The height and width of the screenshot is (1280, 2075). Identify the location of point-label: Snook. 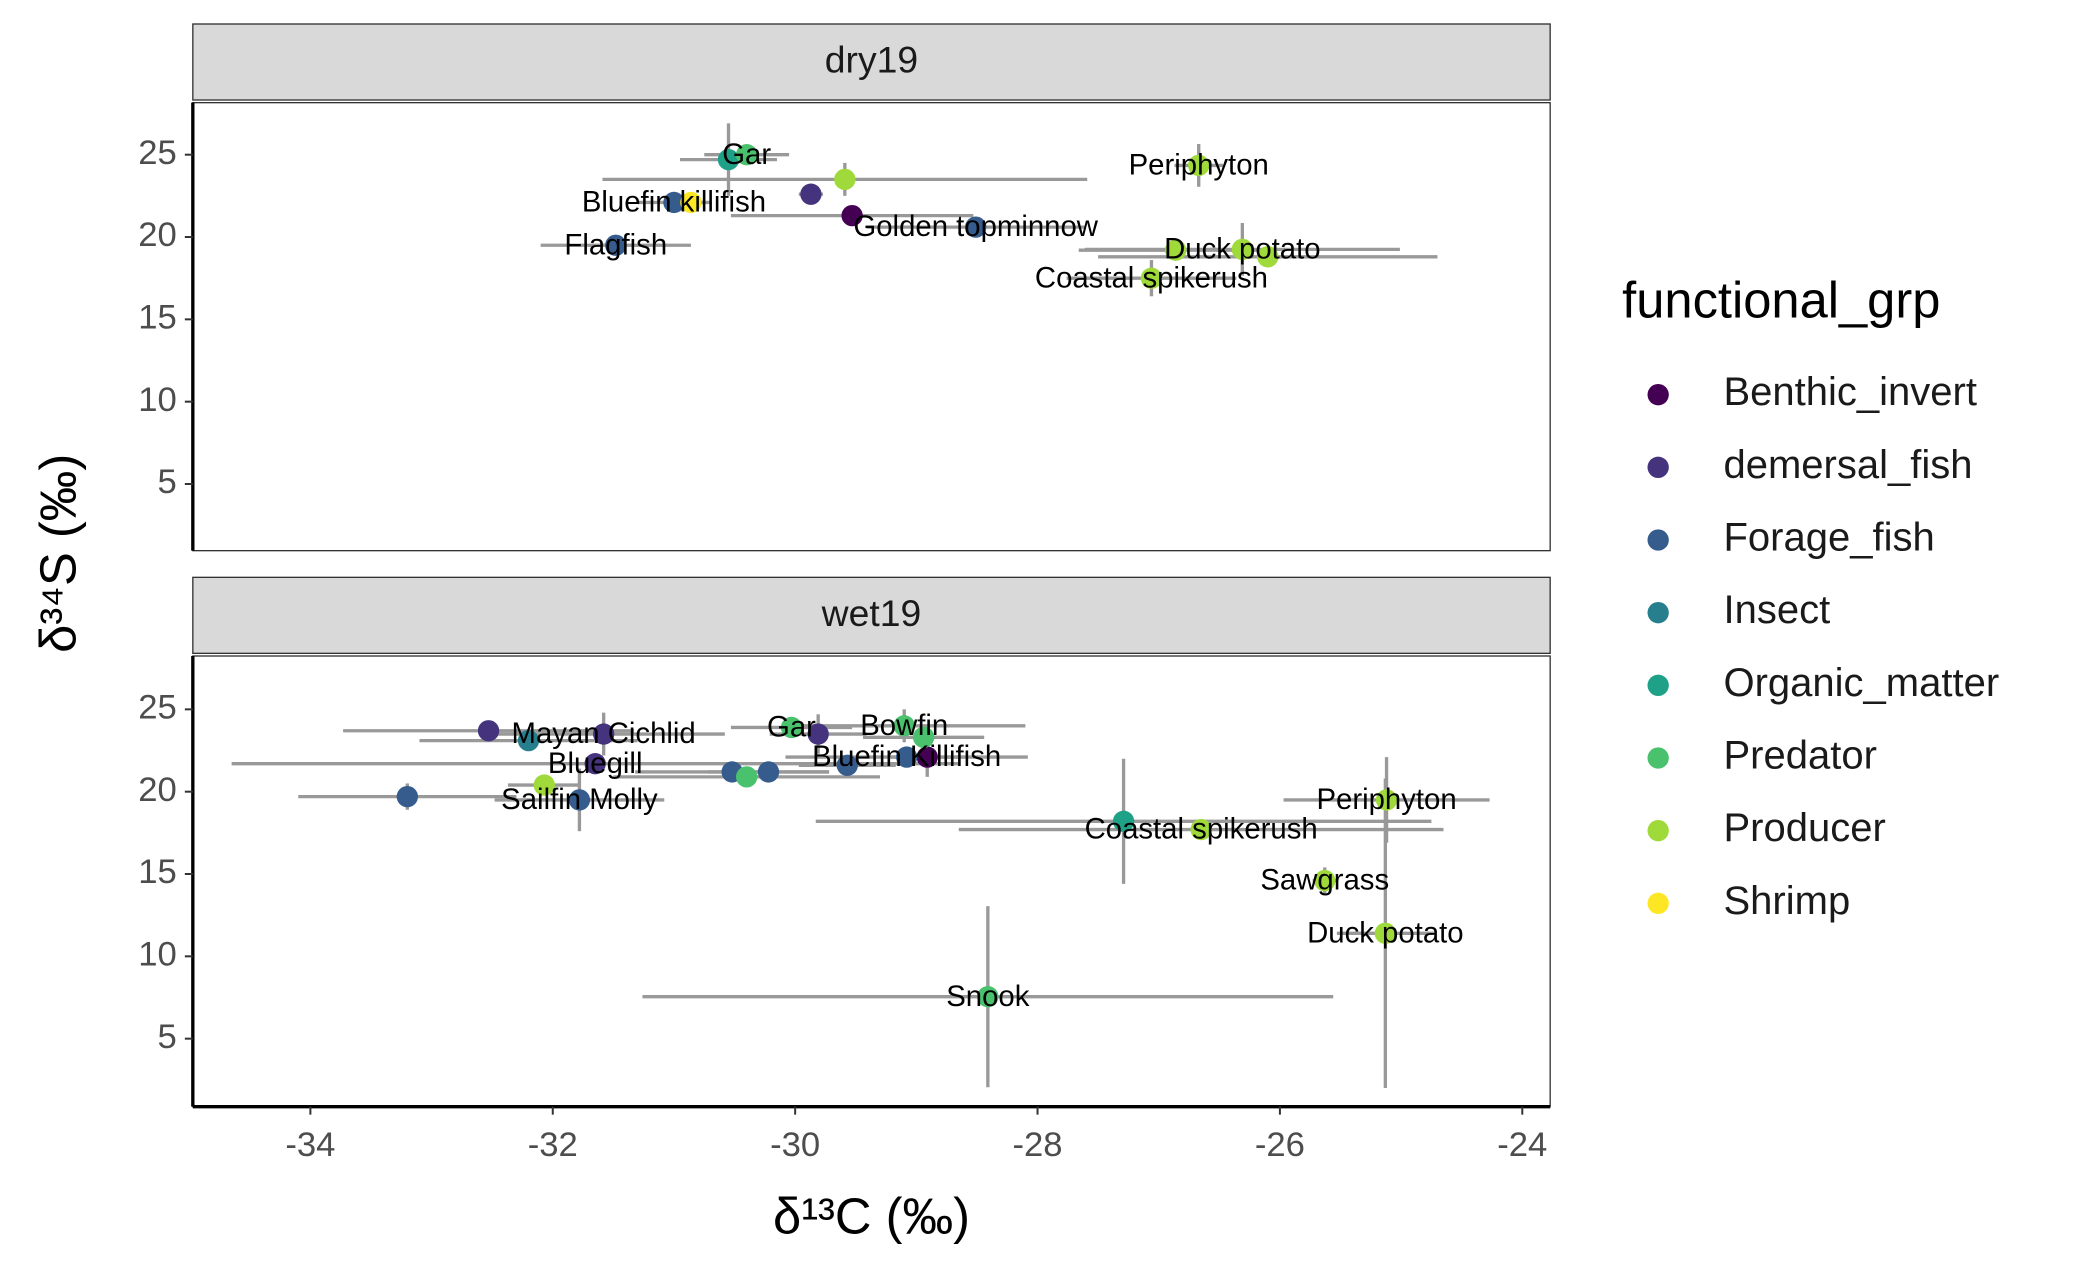
(987, 996).